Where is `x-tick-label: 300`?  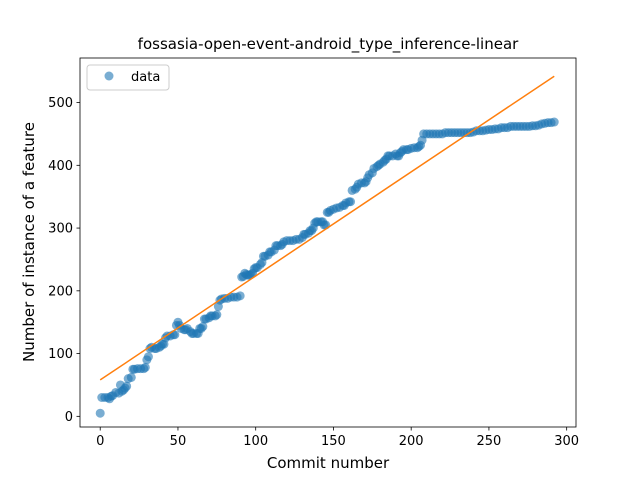 x-tick-label: 300 is located at coordinates (566, 441).